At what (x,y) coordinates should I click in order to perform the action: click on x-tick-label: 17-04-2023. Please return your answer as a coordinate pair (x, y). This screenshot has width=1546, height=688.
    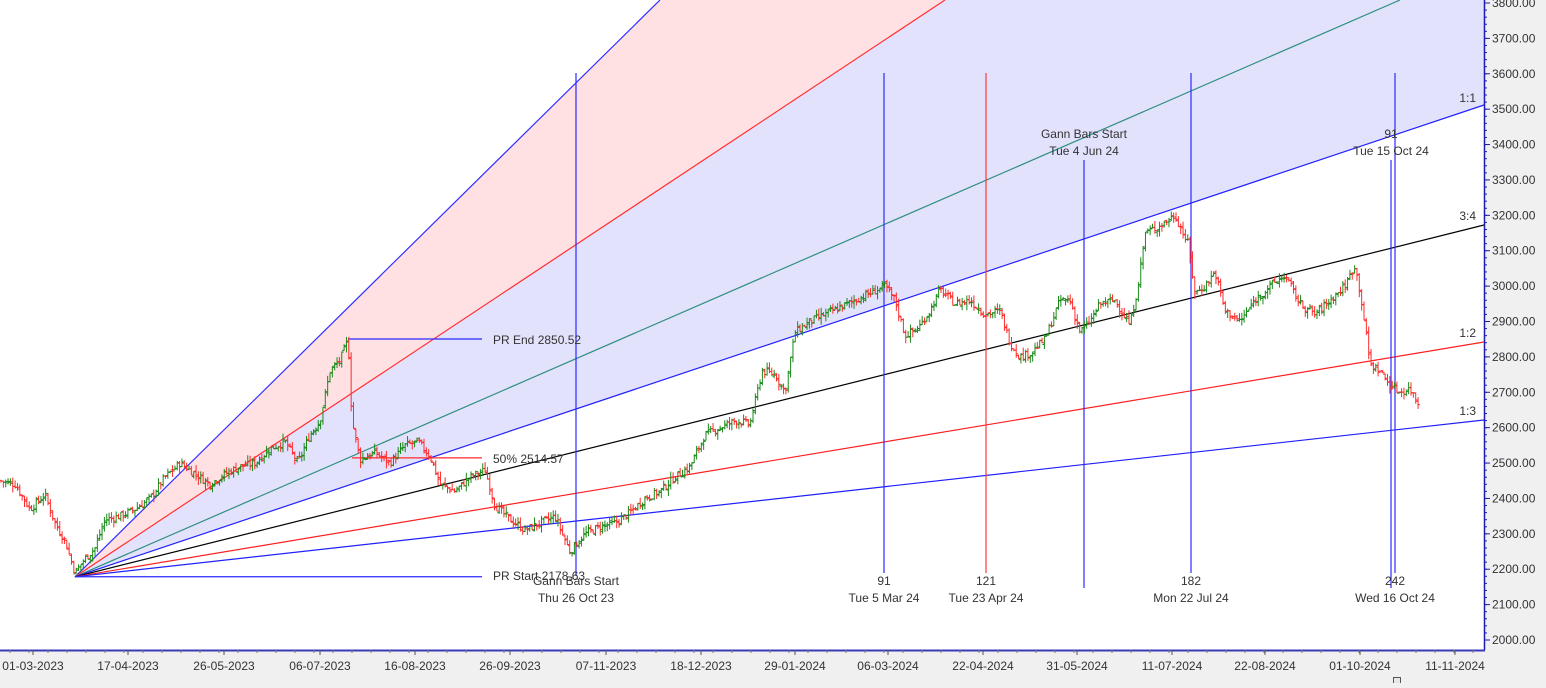
    Looking at the image, I should click on (128, 666).